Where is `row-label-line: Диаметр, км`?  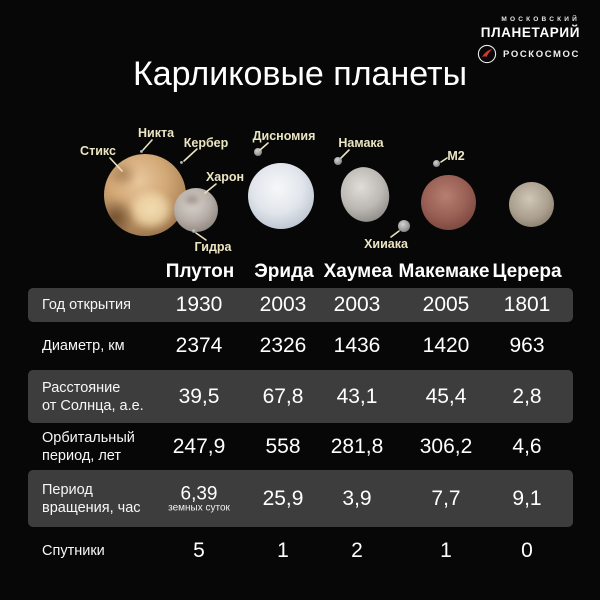 row-label-line: Диаметр, км is located at coordinates (83, 346).